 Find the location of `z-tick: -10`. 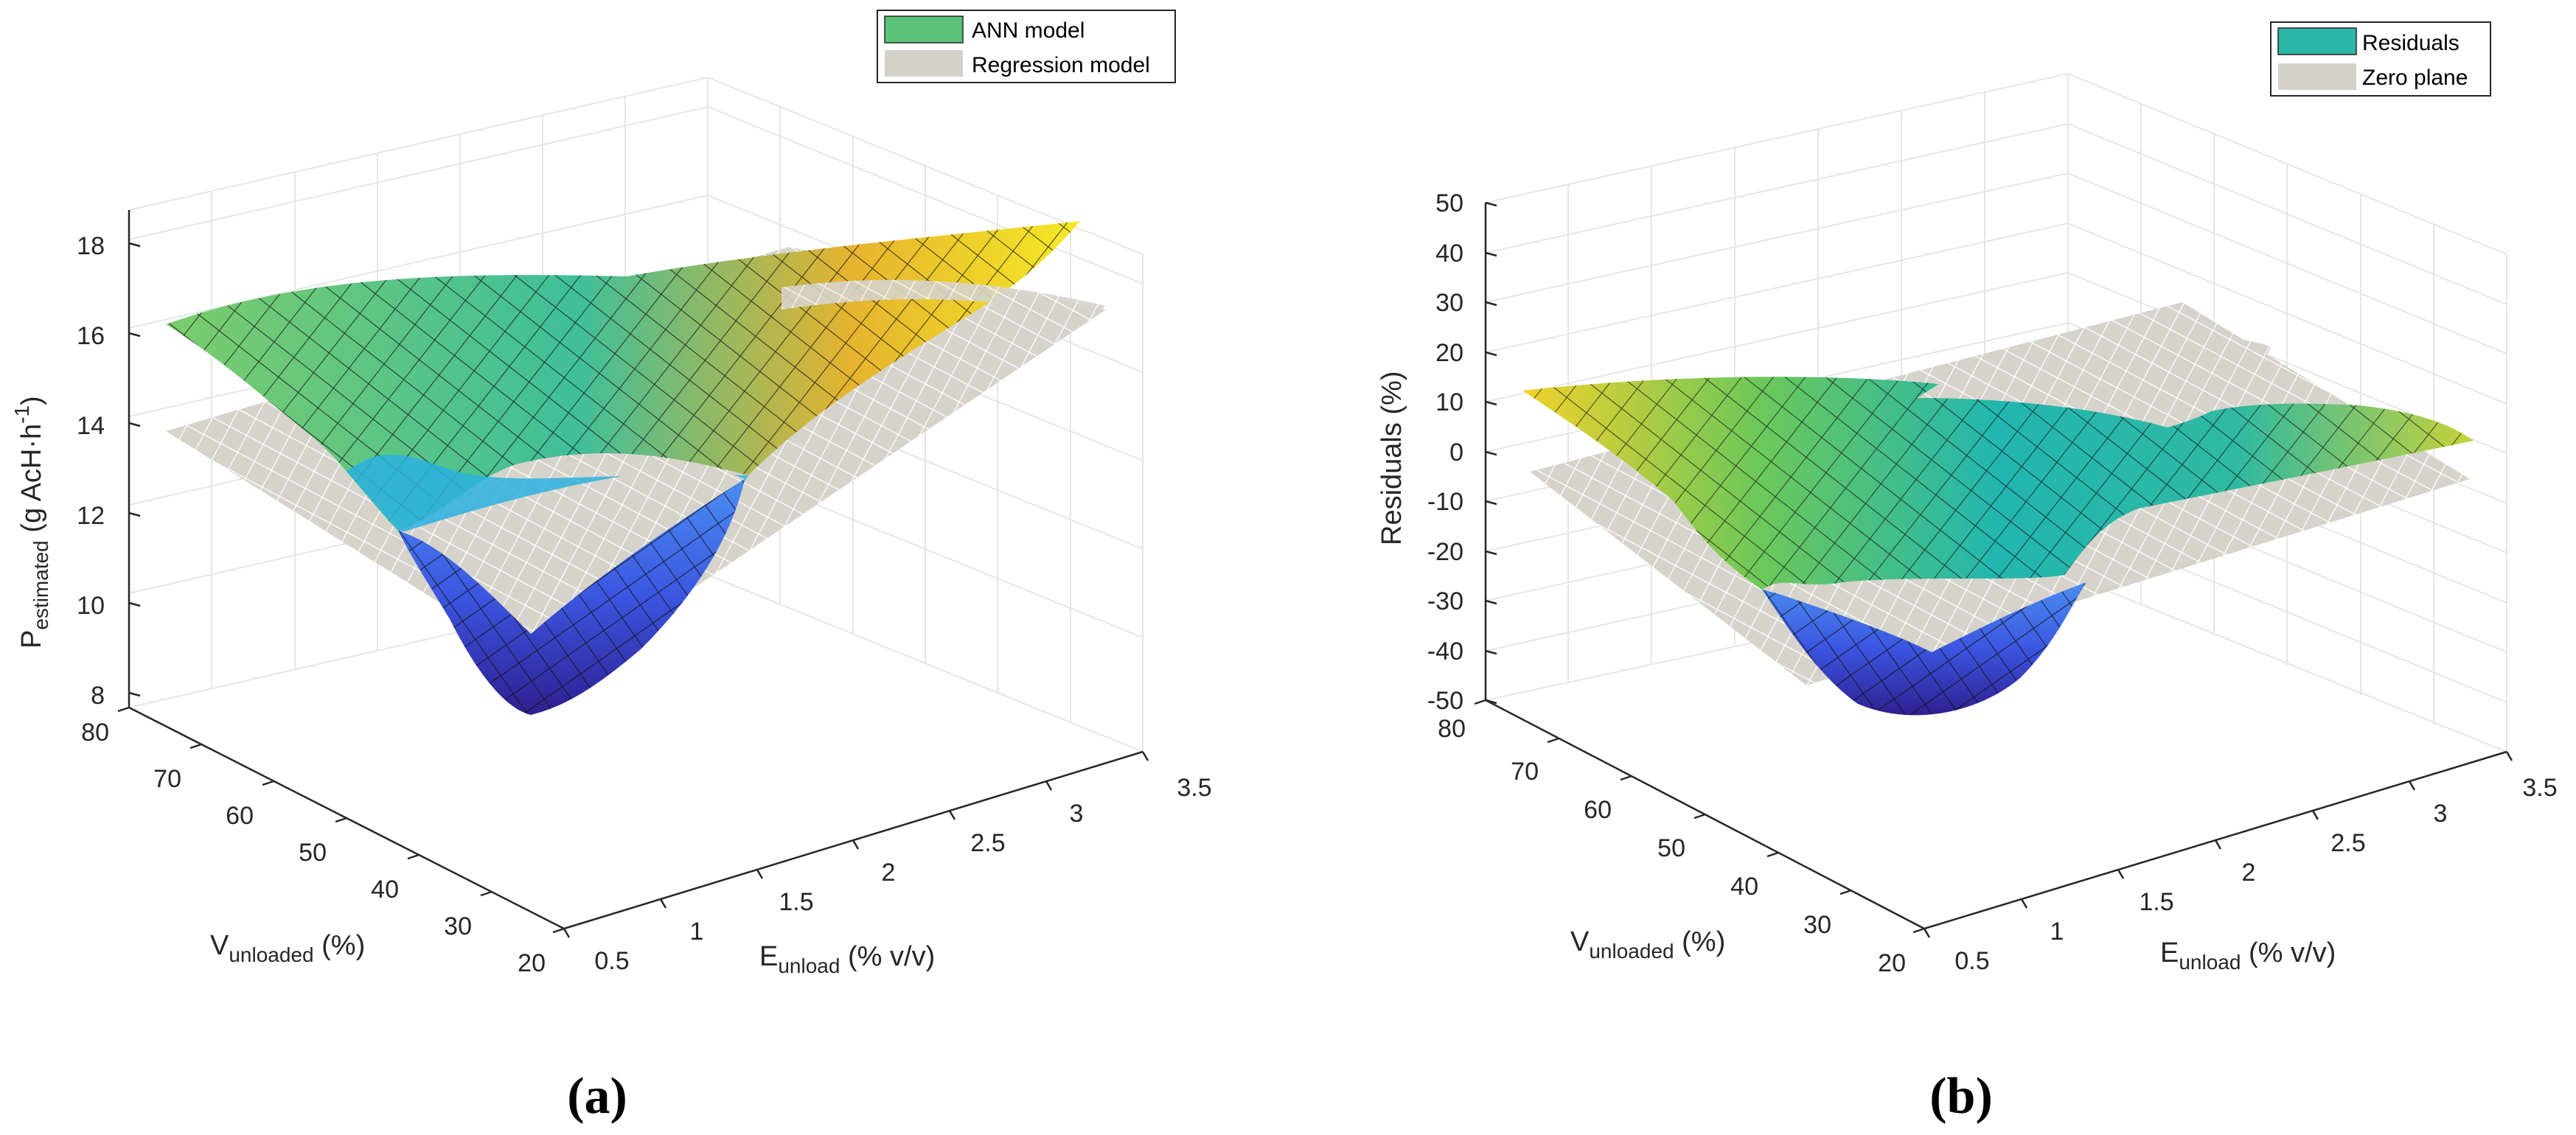

z-tick: -10 is located at coordinates (1445, 502).